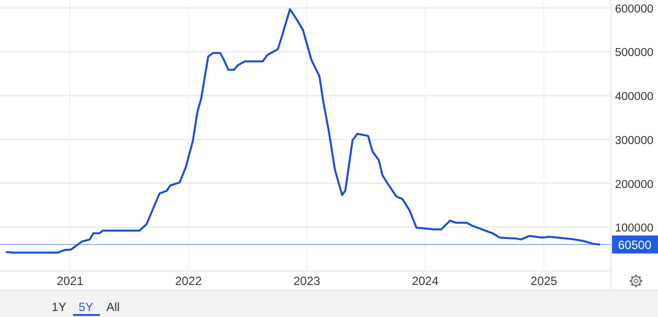 Image resolution: width=658 pixels, height=317 pixels. Describe the element at coordinates (70, 281) in the screenshot. I see `x-tick-label: 2021` at that location.